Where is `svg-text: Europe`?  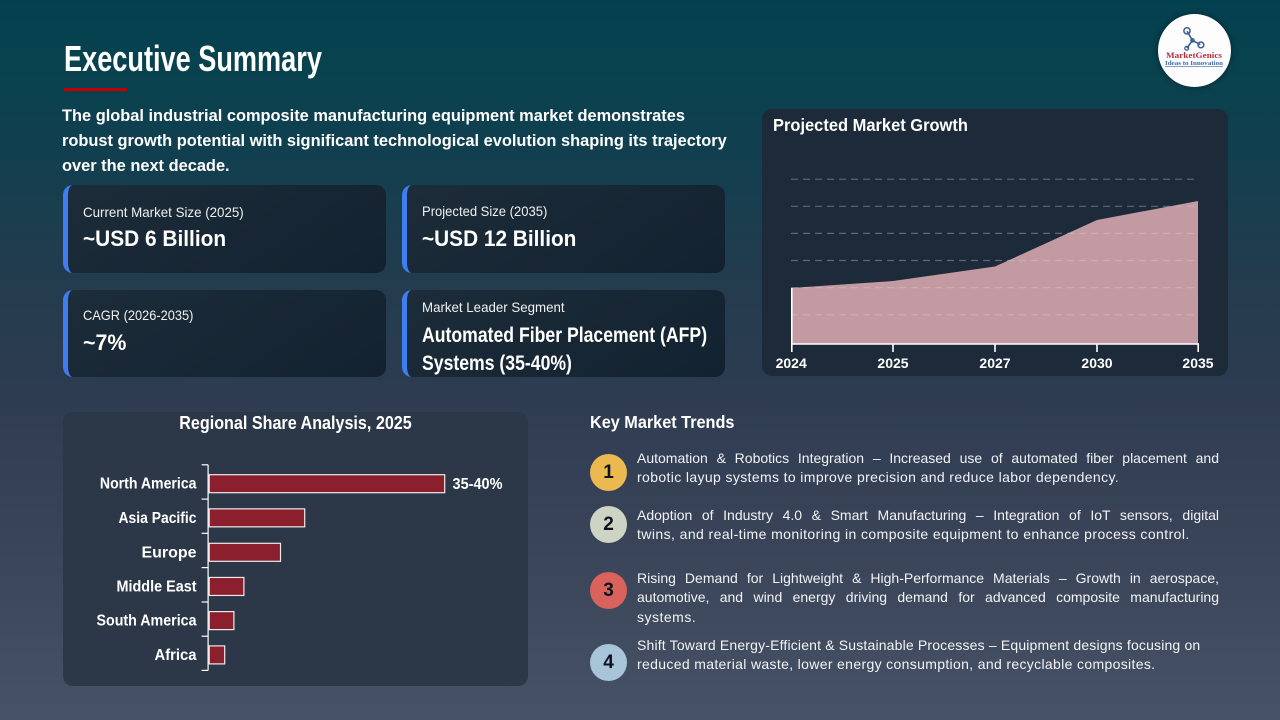 svg-text: Europe is located at coordinates (169, 552).